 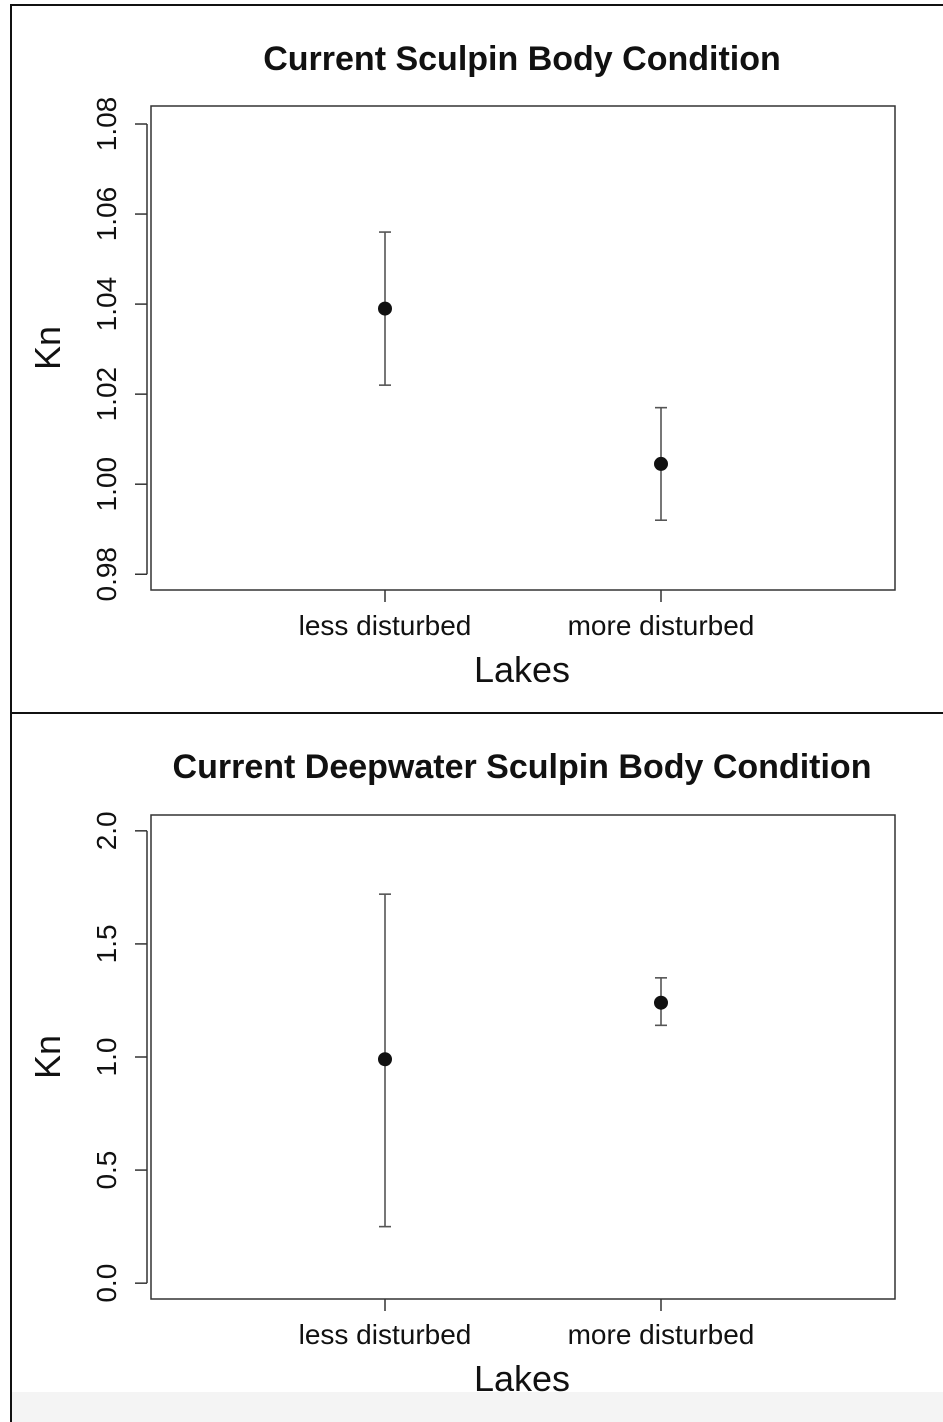 I want to click on y-axis: 0.0 0.5 1.0 1.5 2.0, so click(x=119, y=1057).